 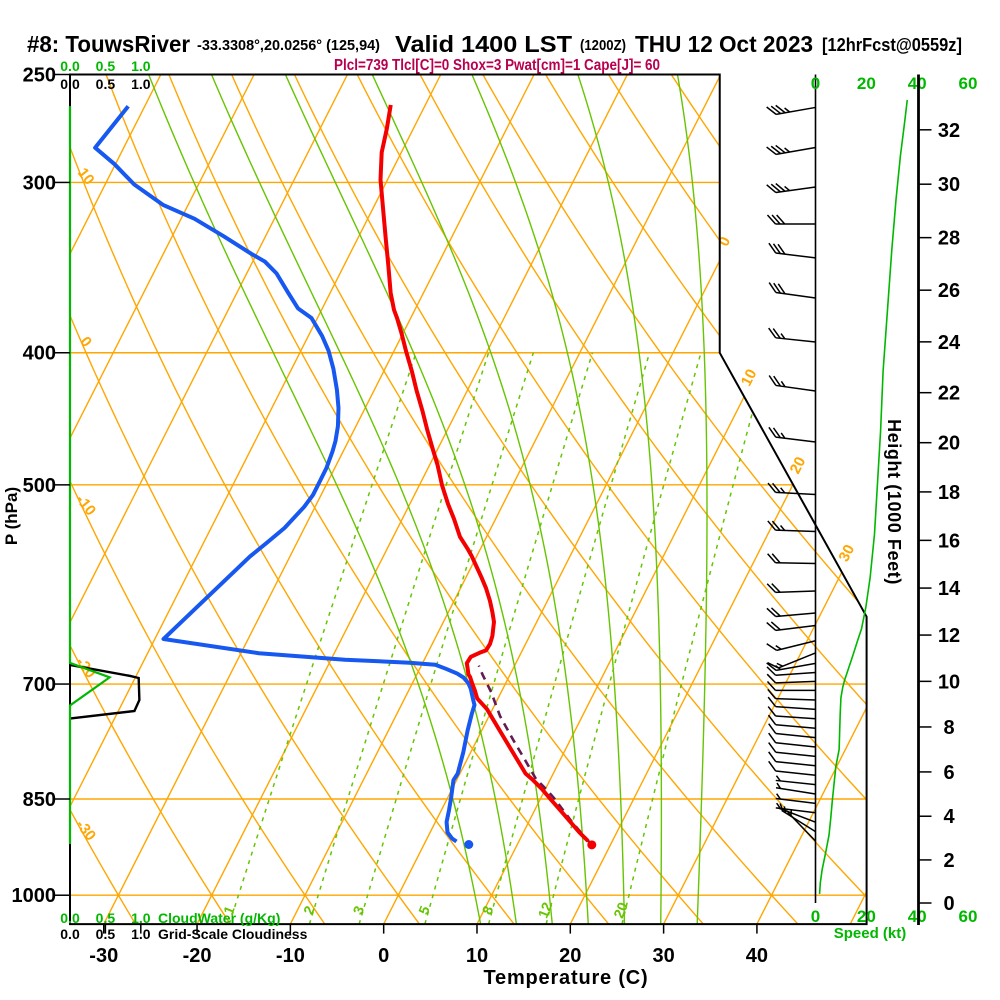 What do you see at coordinates (948, 773) in the screenshot?
I see `height-tick-label-6: 6` at bounding box center [948, 773].